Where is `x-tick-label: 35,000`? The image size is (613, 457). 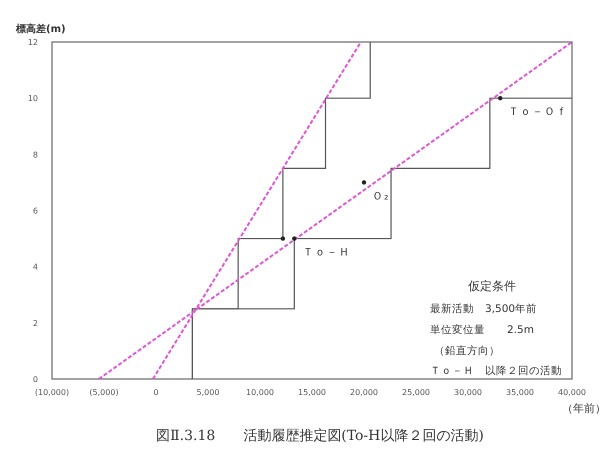 x-tick-label: 35,000 is located at coordinates (520, 392).